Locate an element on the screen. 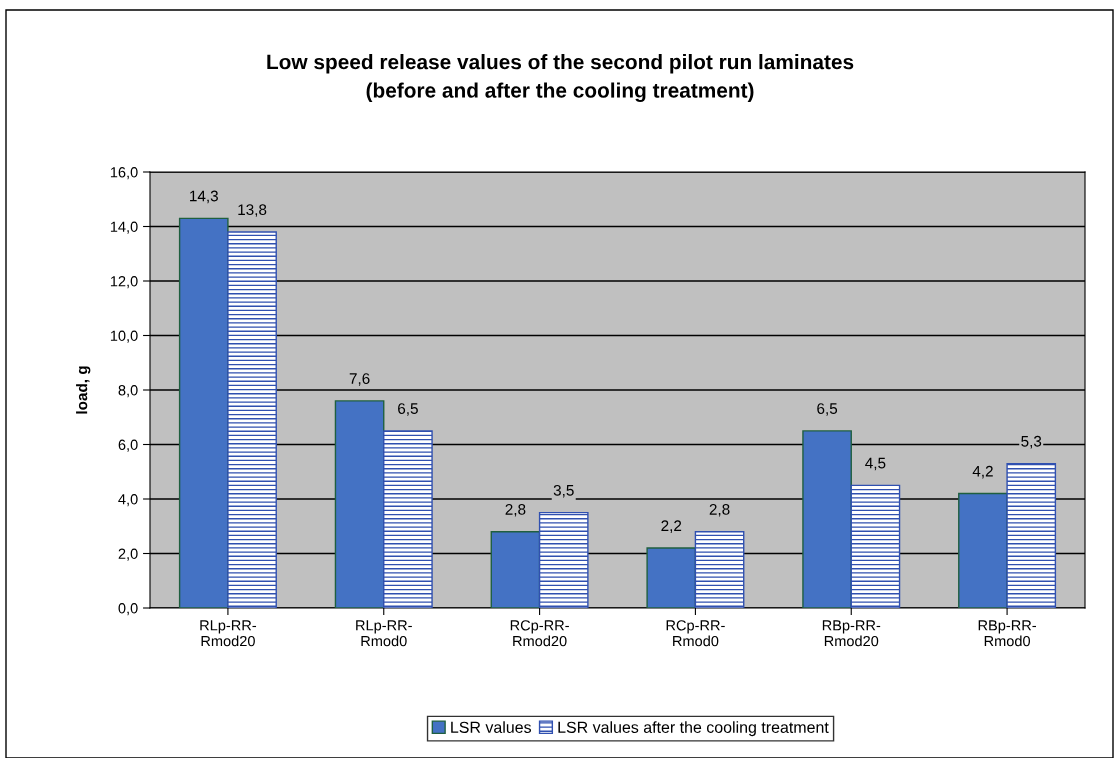 This screenshot has height=758, width=1120. y-tick-label: 14,0 is located at coordinates (124, 227).